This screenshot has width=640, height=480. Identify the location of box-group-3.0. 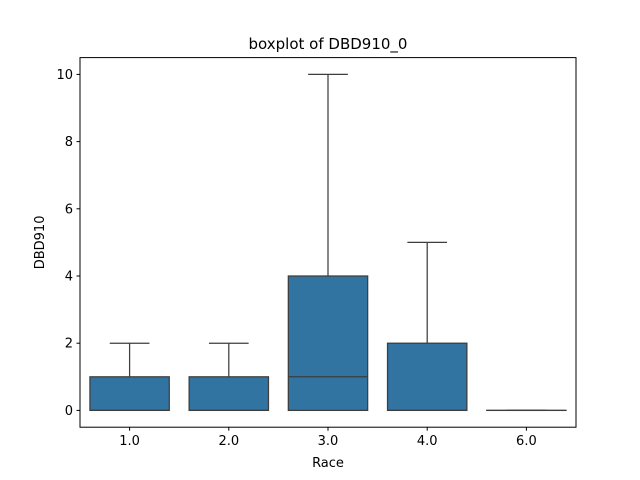
(328, 242).